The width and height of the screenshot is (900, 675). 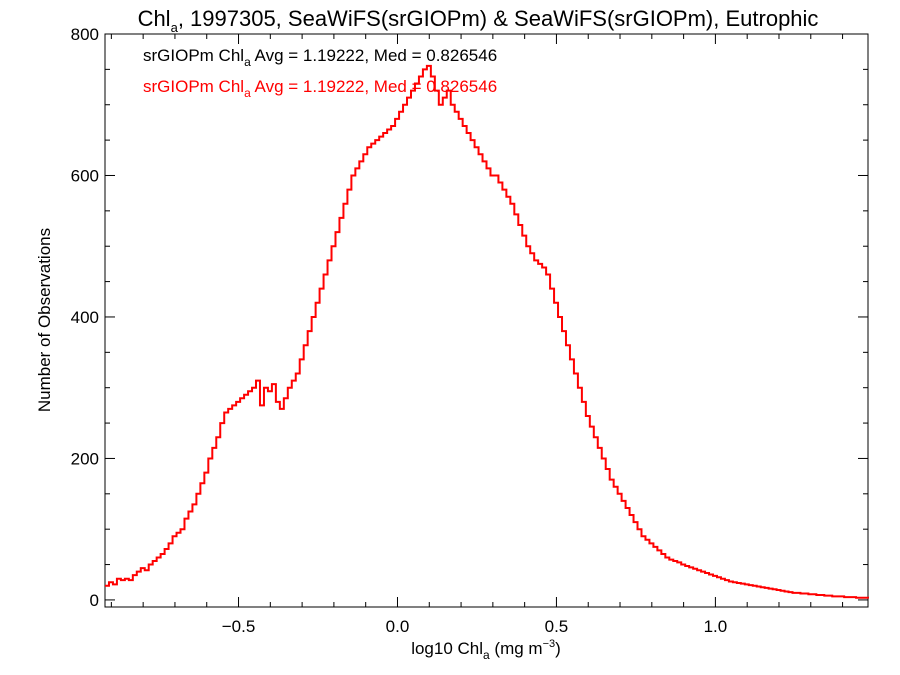 I want to click on y-tick-label: 0, so click(x=94, y=600).